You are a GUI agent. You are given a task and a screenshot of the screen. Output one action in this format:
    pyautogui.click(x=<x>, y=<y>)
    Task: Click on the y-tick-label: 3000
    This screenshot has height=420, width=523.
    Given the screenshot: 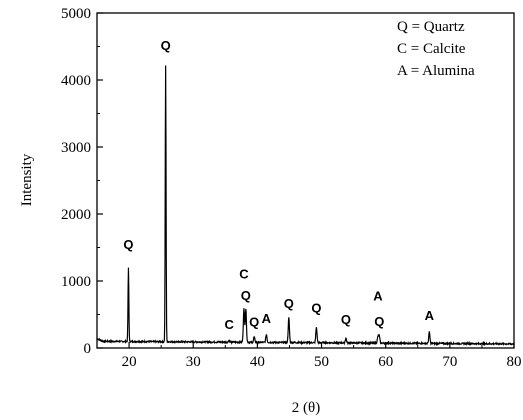 What is the action you would take?
    pyautogui.click(x=76, y=148)
    